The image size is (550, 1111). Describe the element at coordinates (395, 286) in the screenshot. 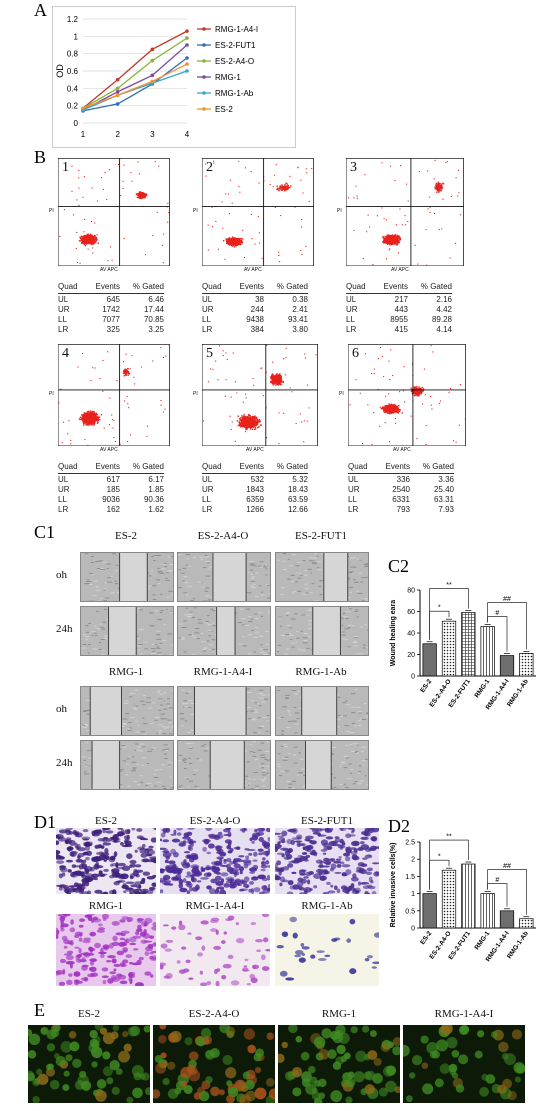

I see `column-header: Events` at that location.